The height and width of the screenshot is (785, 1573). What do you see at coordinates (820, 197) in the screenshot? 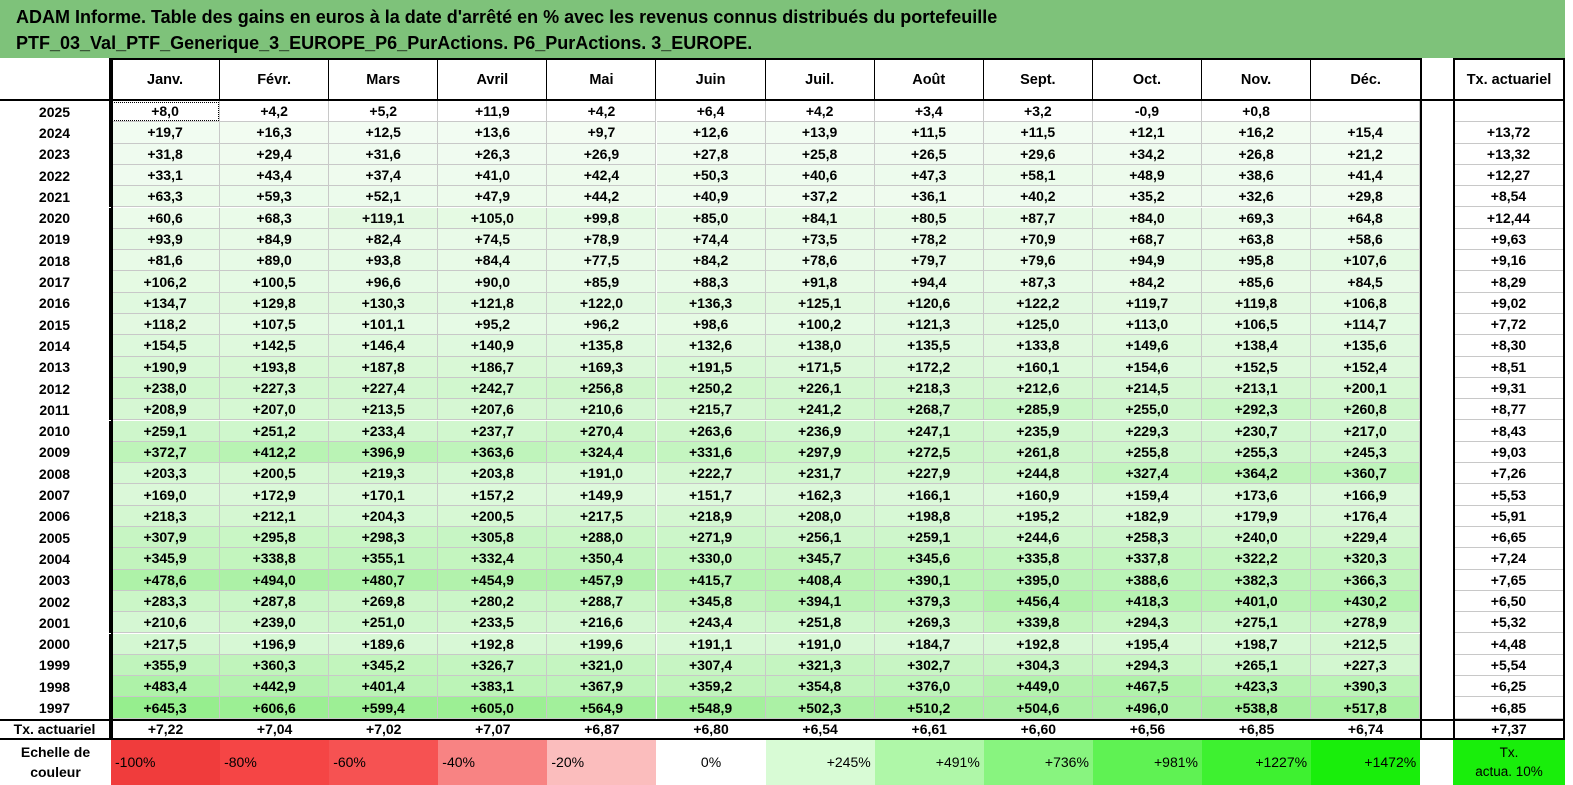
I see `table-cell: +37,2` at bounding box center [820, 197].